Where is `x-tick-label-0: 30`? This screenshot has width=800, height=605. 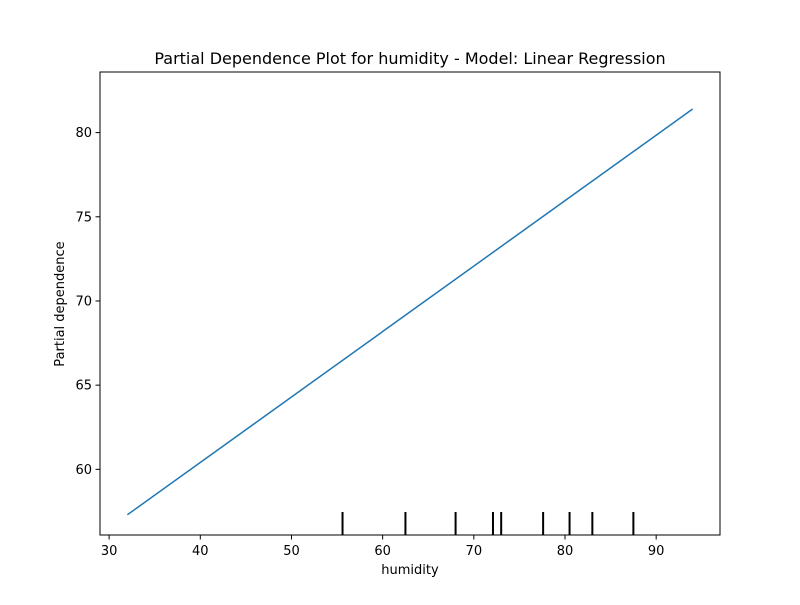
x-tick-label-0: 30 is located at coordinates (109, 551).